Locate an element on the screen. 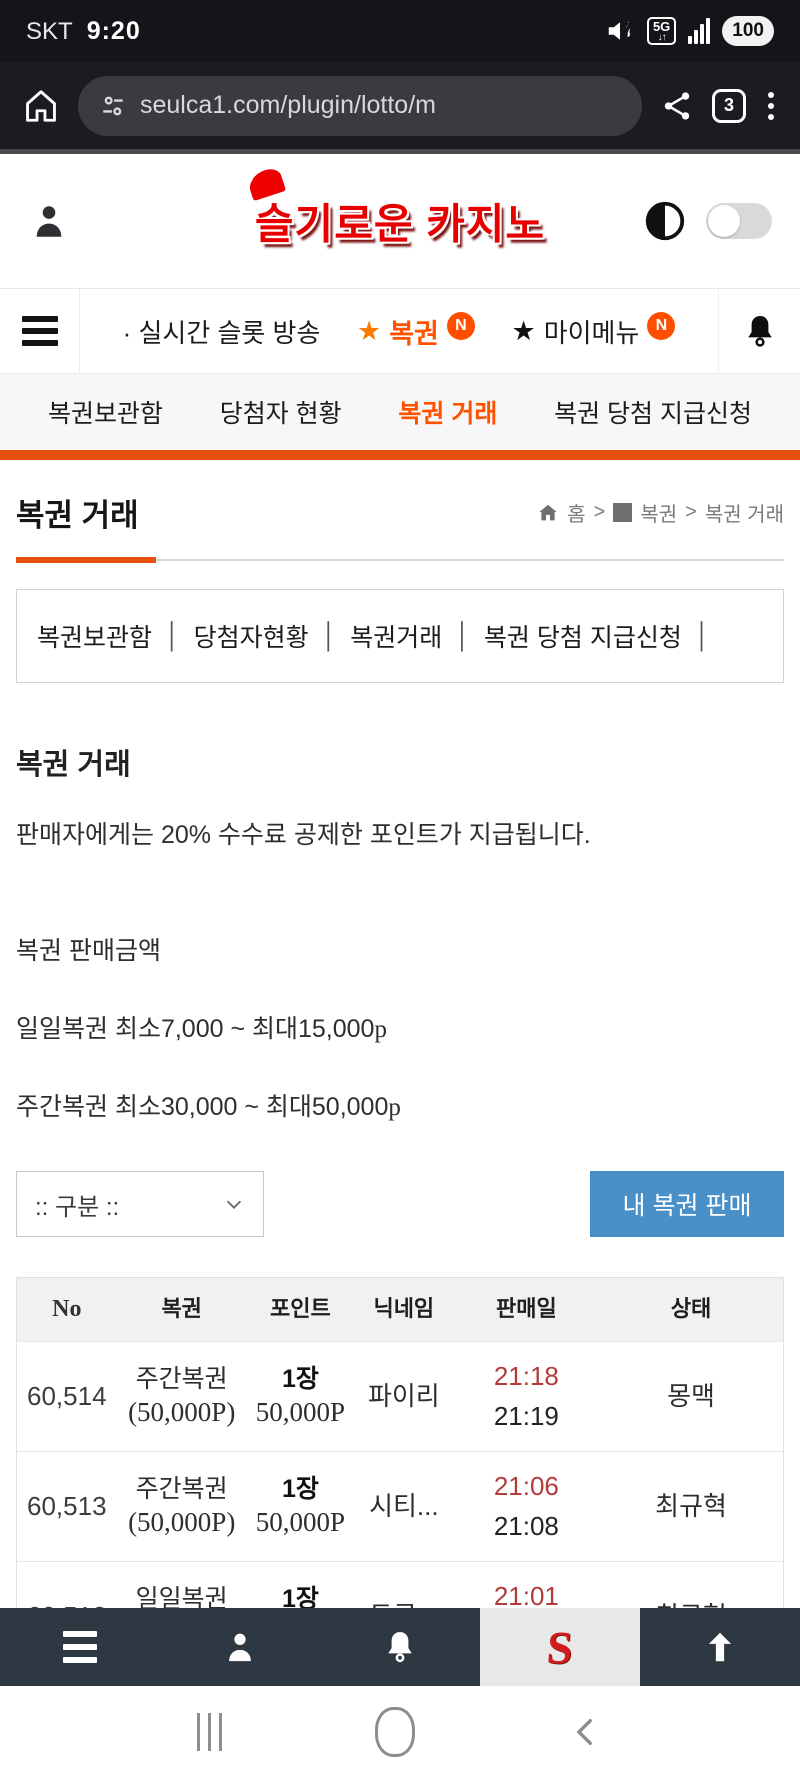 This screenshot has width=800, height=1778. page-title: 복권 거래 is located at coordinates (77, 515).